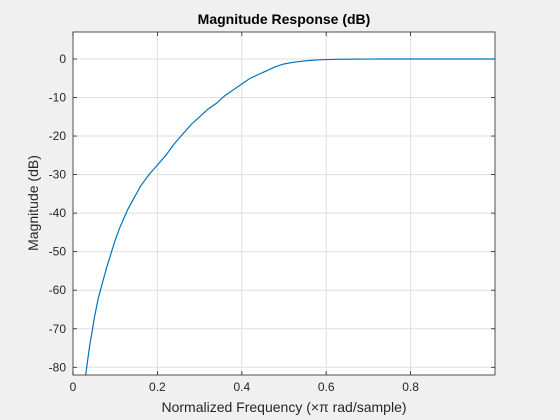  Describe the element at coordinates (58, 175) in the screenshot. I see `y-tick-label: -30` at that location.